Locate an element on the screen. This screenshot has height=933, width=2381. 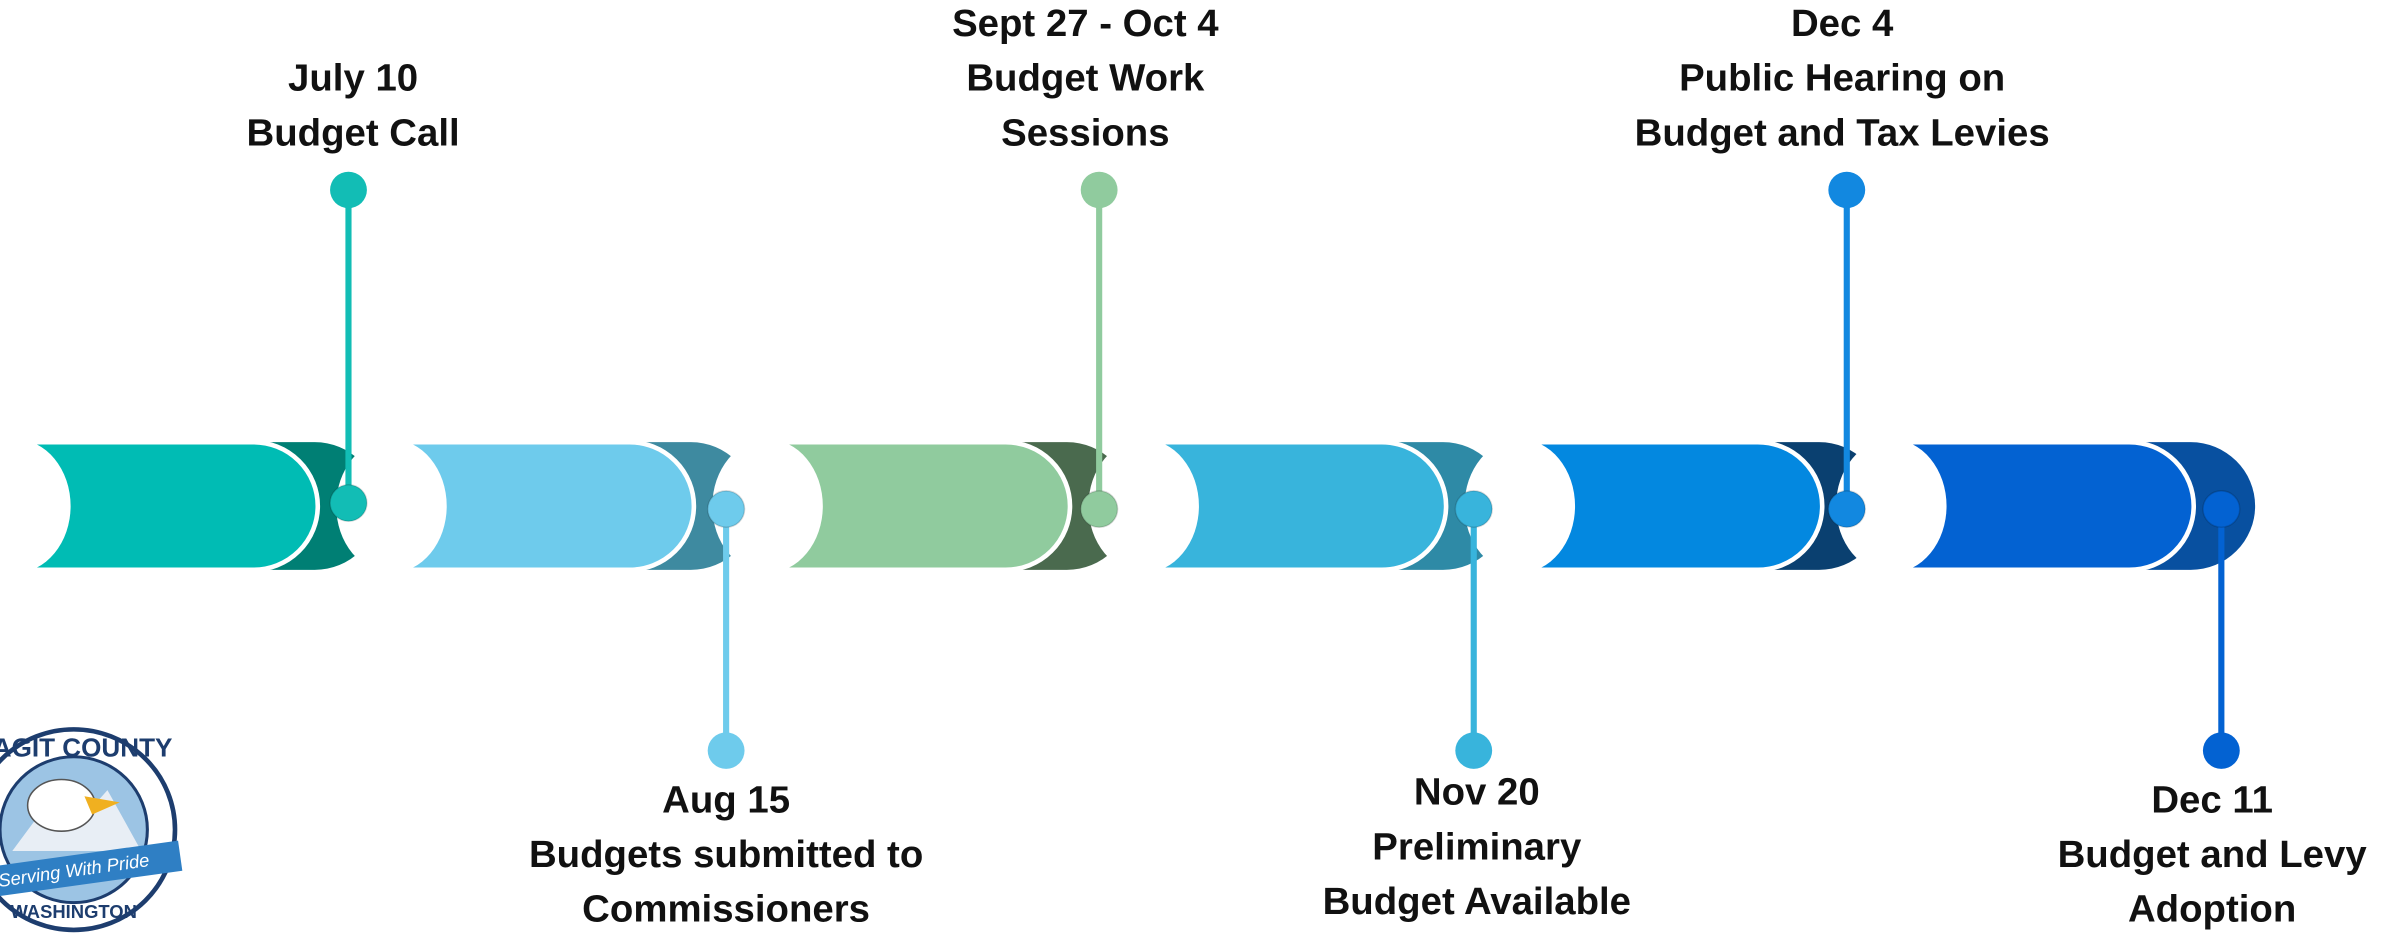
event-label: Sessions is located at coordinates (1085, 132).